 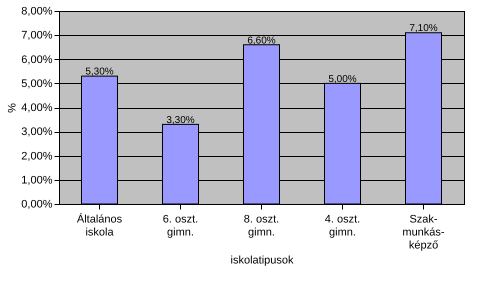 I want to click on x-tick-label: 6. oszt. gimn., so click(x=180, y=226).